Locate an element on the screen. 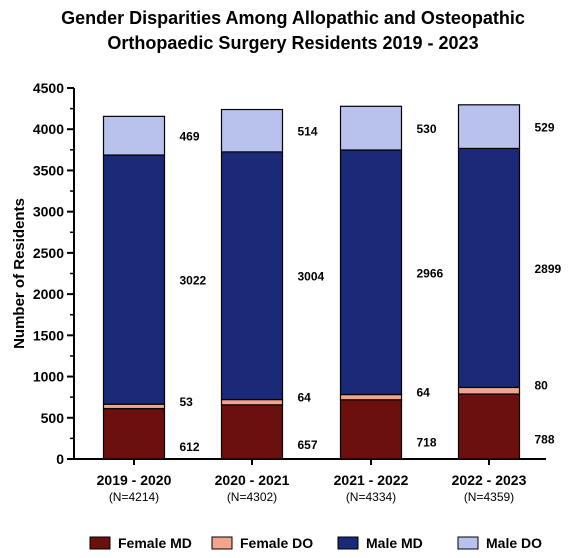 This screenshot has width=586, height=558. x-tick-label: 2022 - 2023 is located at coordinates (489, 480).